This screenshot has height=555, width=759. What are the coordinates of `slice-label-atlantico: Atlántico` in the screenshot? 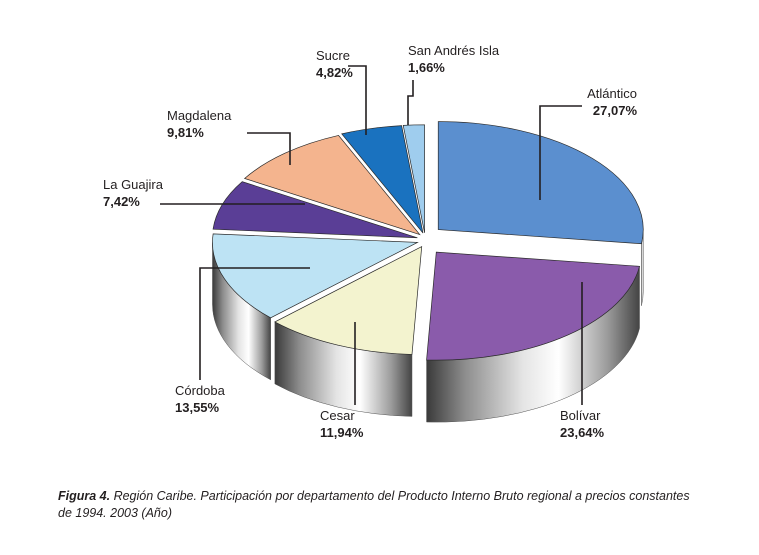 It's located at (612, 93).